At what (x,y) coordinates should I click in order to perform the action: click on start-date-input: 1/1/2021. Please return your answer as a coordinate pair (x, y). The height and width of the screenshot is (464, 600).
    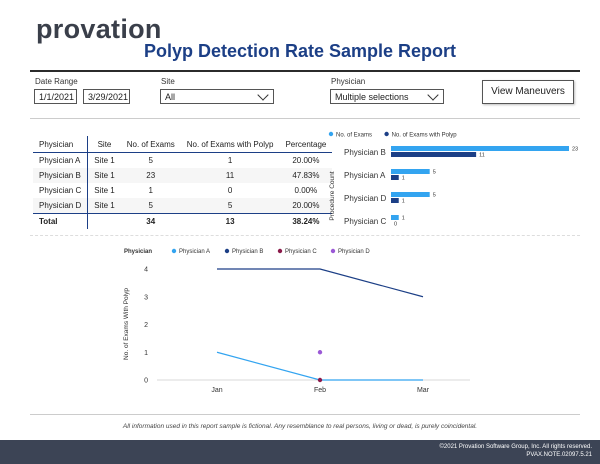
    Looking at the image, I should click on (55, 96).